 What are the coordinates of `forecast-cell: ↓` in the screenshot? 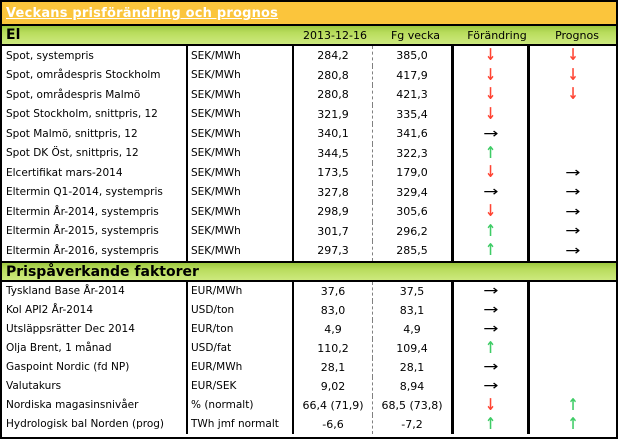 It's located at (573, 95).